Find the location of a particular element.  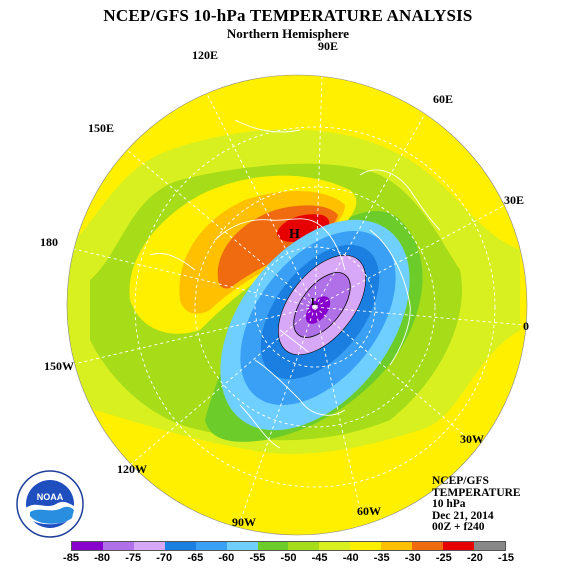

colorbar-tick-label: -55 is located at coordinates (257, 558).